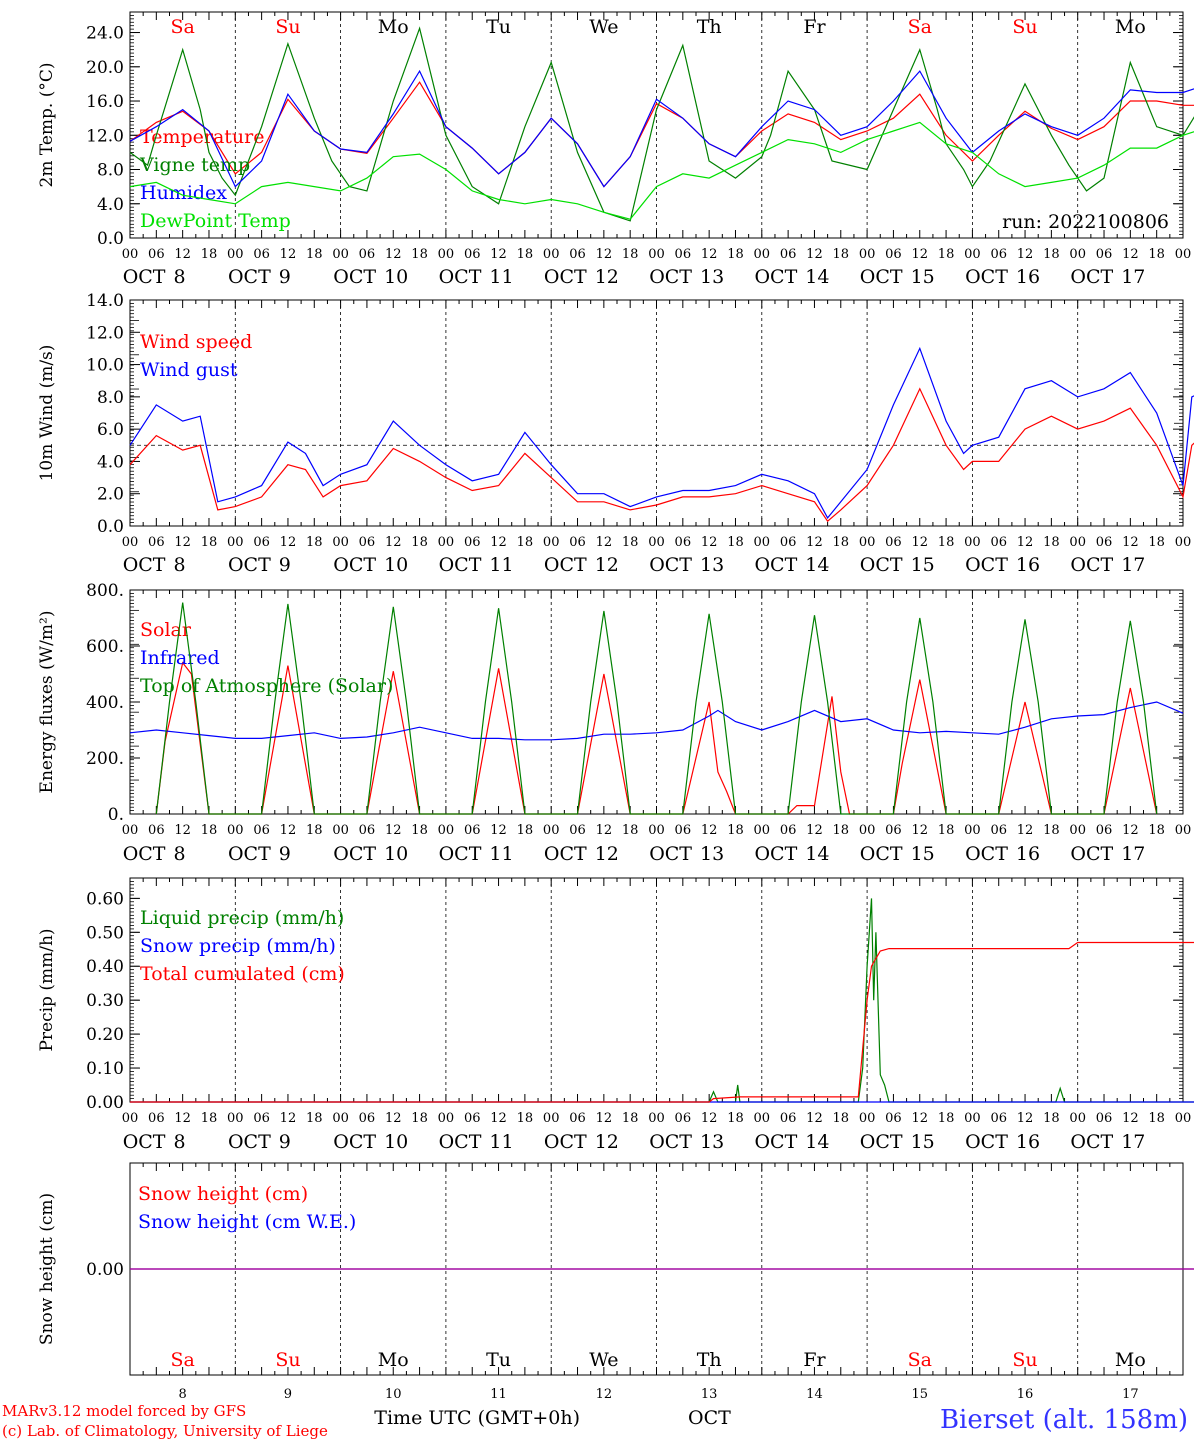 The height and width of the screenshot is (1440, 1194). Describe the element at coordinates (477, 1418) in the screenshot. I see `x-axis-label: Time UTC (GMT+0h)` at that location.